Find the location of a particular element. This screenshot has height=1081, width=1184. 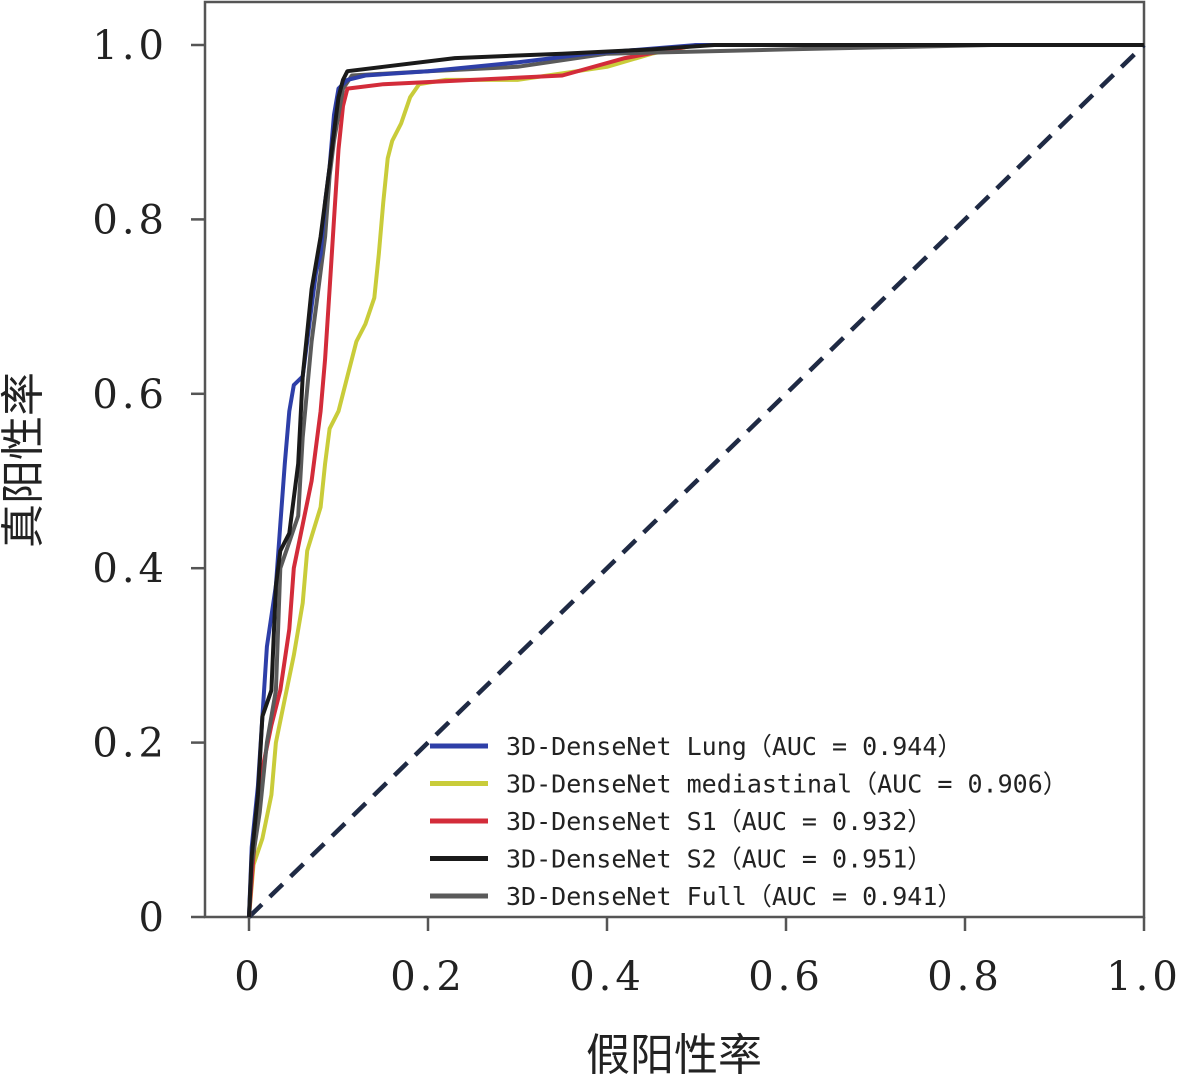

x-tick-label: 0 is located at coordinates (248, 977).